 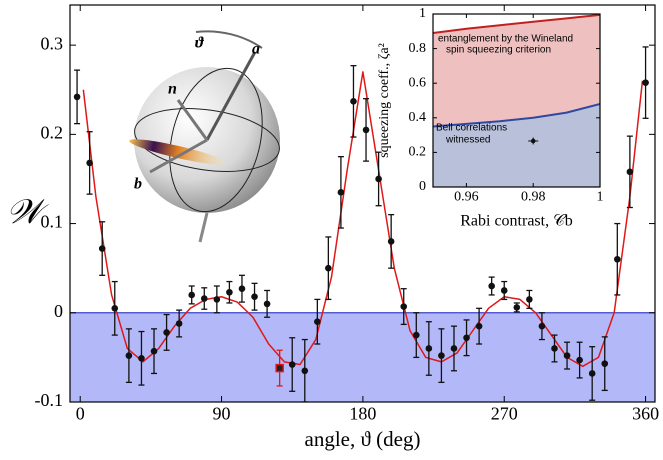 I want to click on x-tick-label: 1, so click(x=600, y=197).